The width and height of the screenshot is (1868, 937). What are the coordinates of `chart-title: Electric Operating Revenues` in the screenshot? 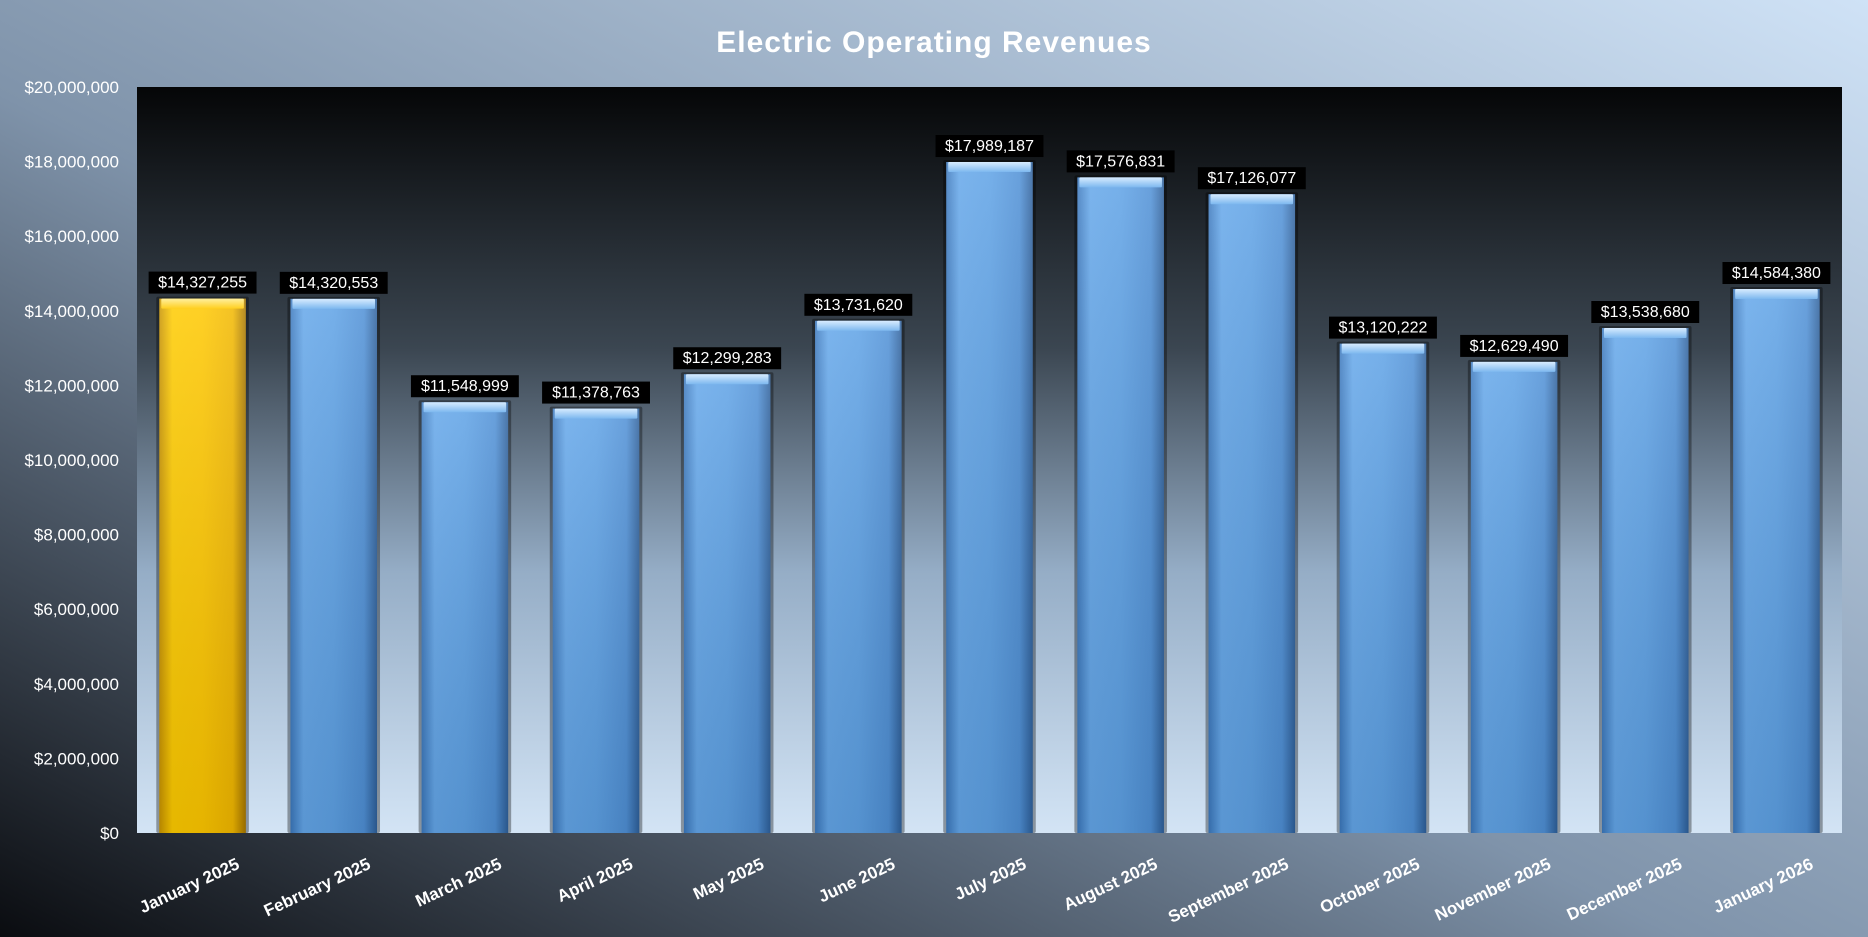 It's located at (934, 42).